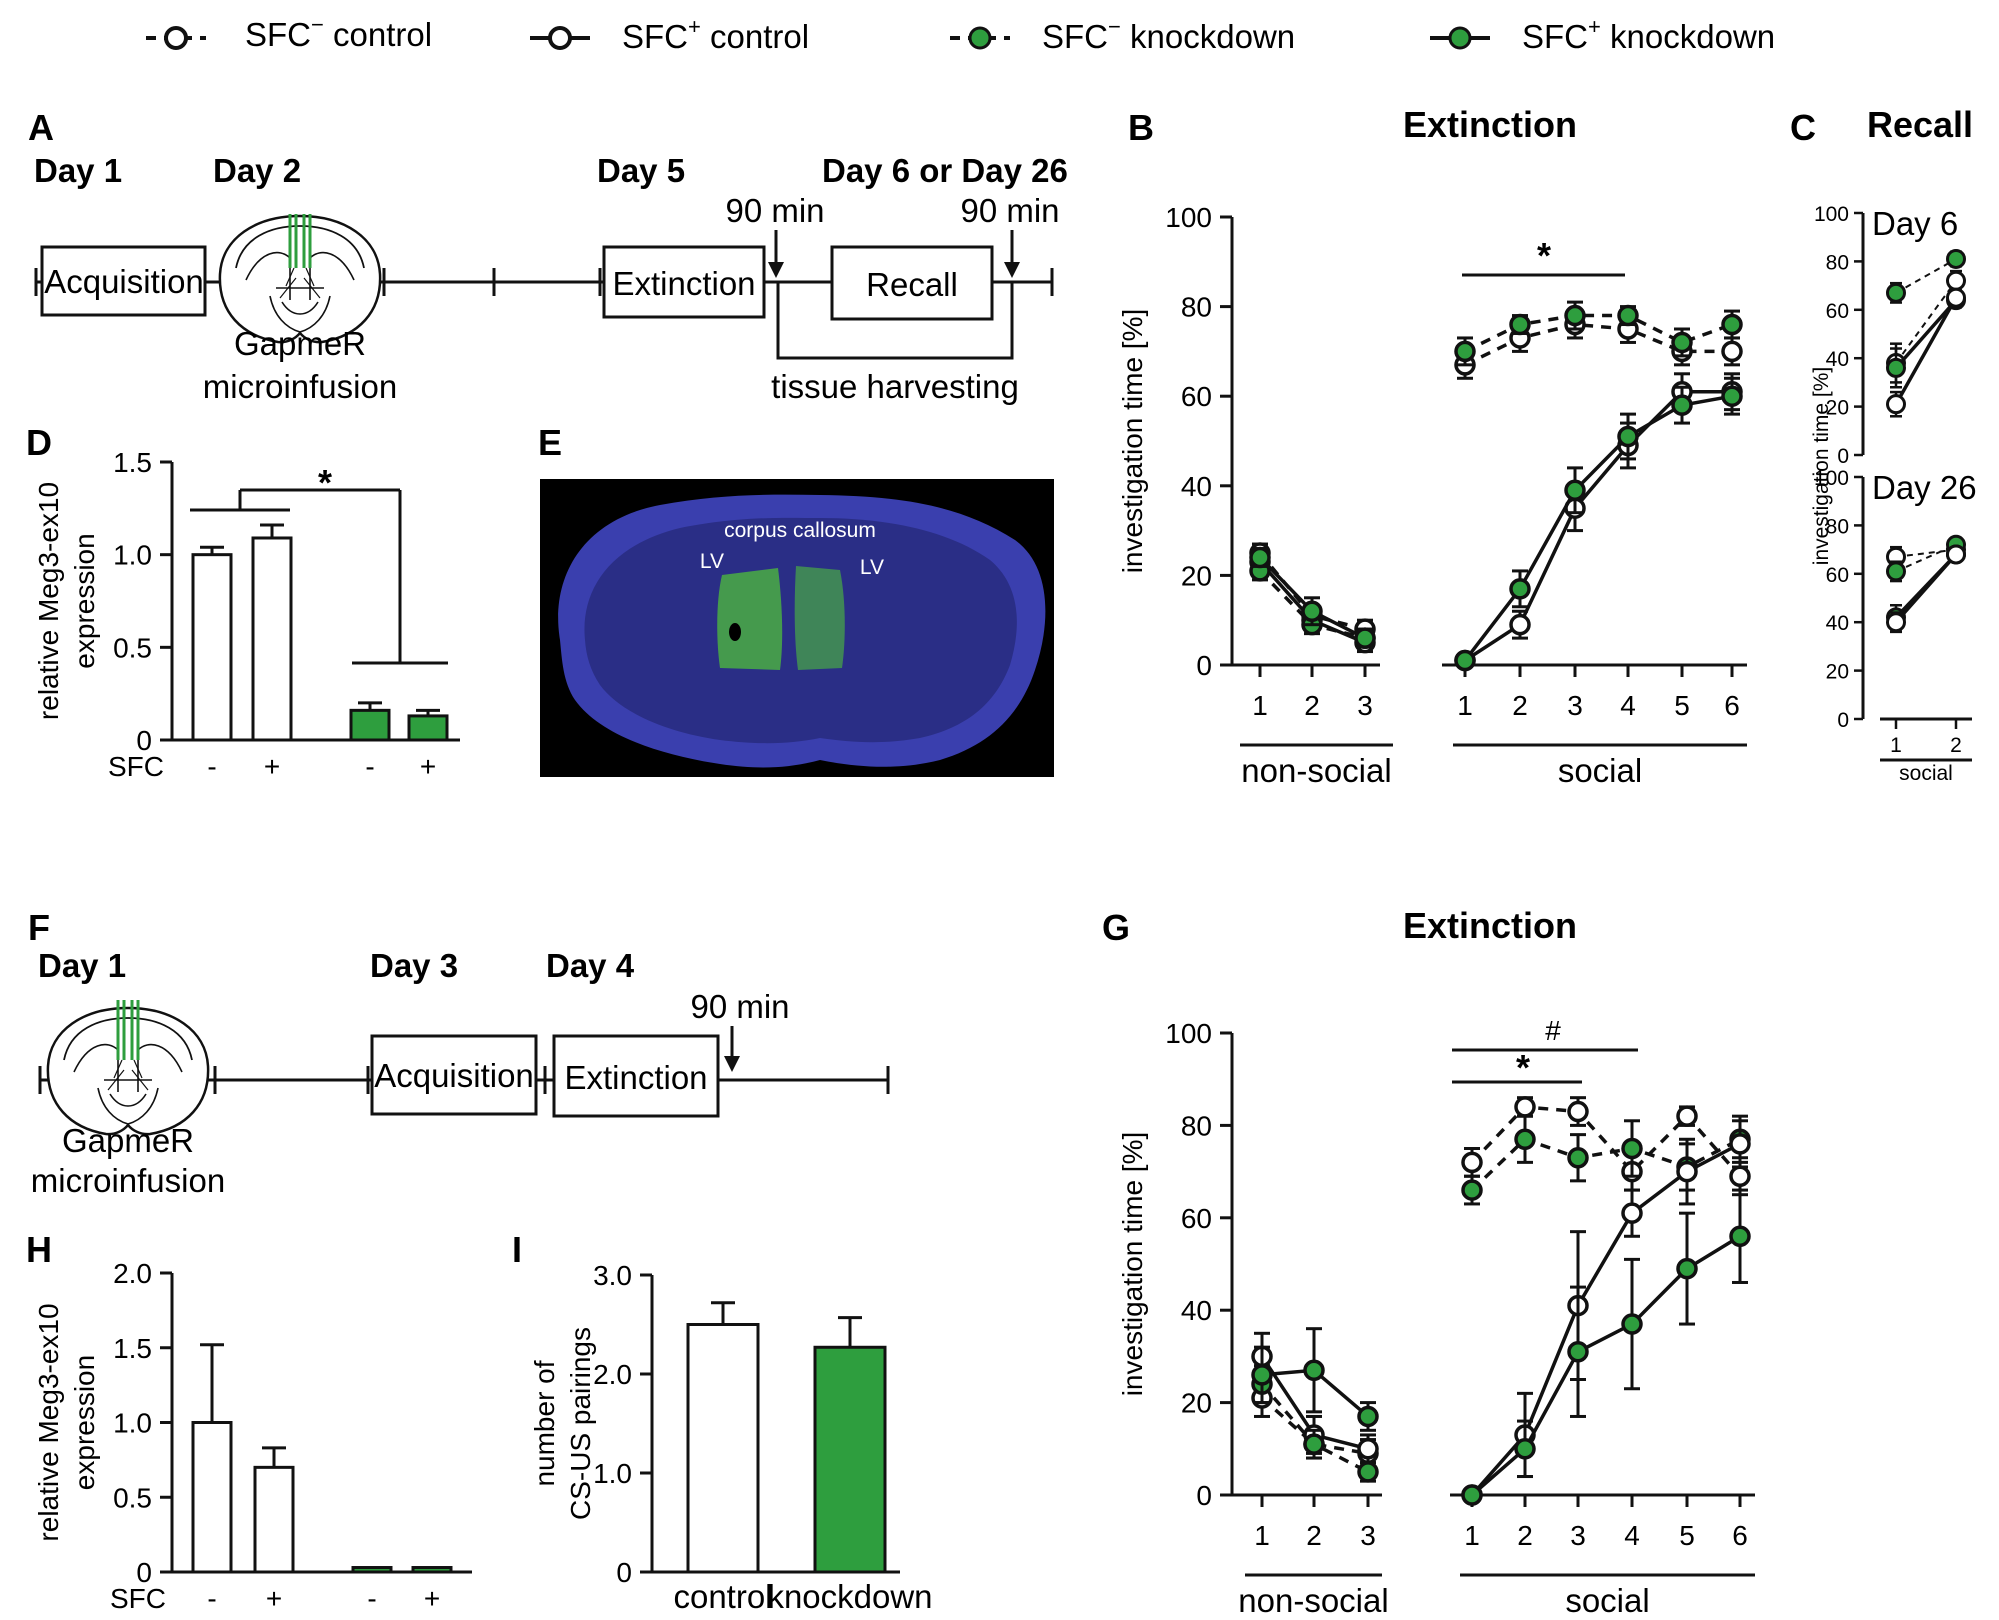 This screenshot has width=1999, height=1620. I want to click on harvest-bracket, so click(895, 321).